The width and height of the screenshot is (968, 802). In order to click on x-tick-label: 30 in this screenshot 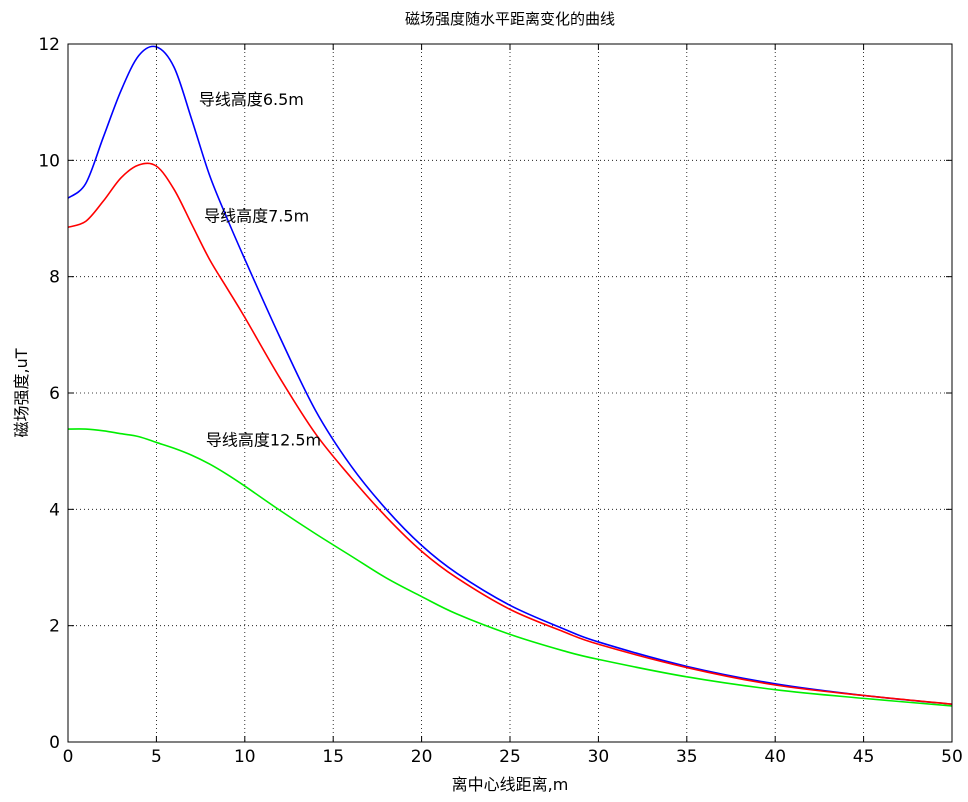, I will do `click(599, 757)`.